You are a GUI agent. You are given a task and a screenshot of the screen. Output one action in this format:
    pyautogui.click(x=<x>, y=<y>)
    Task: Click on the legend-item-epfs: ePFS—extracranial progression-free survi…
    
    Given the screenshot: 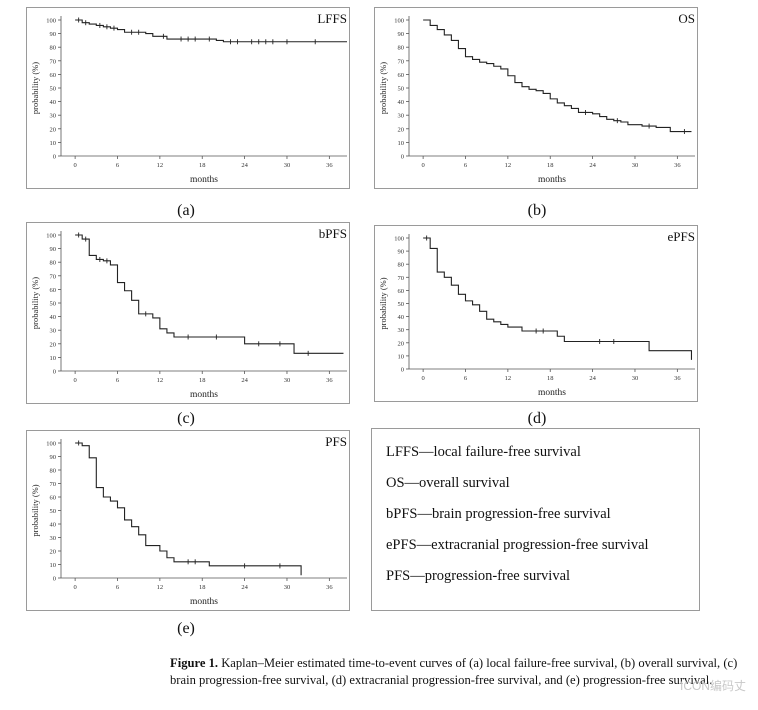 What is the action you would take?
    pyautogui.click(x=517, y=545)
    